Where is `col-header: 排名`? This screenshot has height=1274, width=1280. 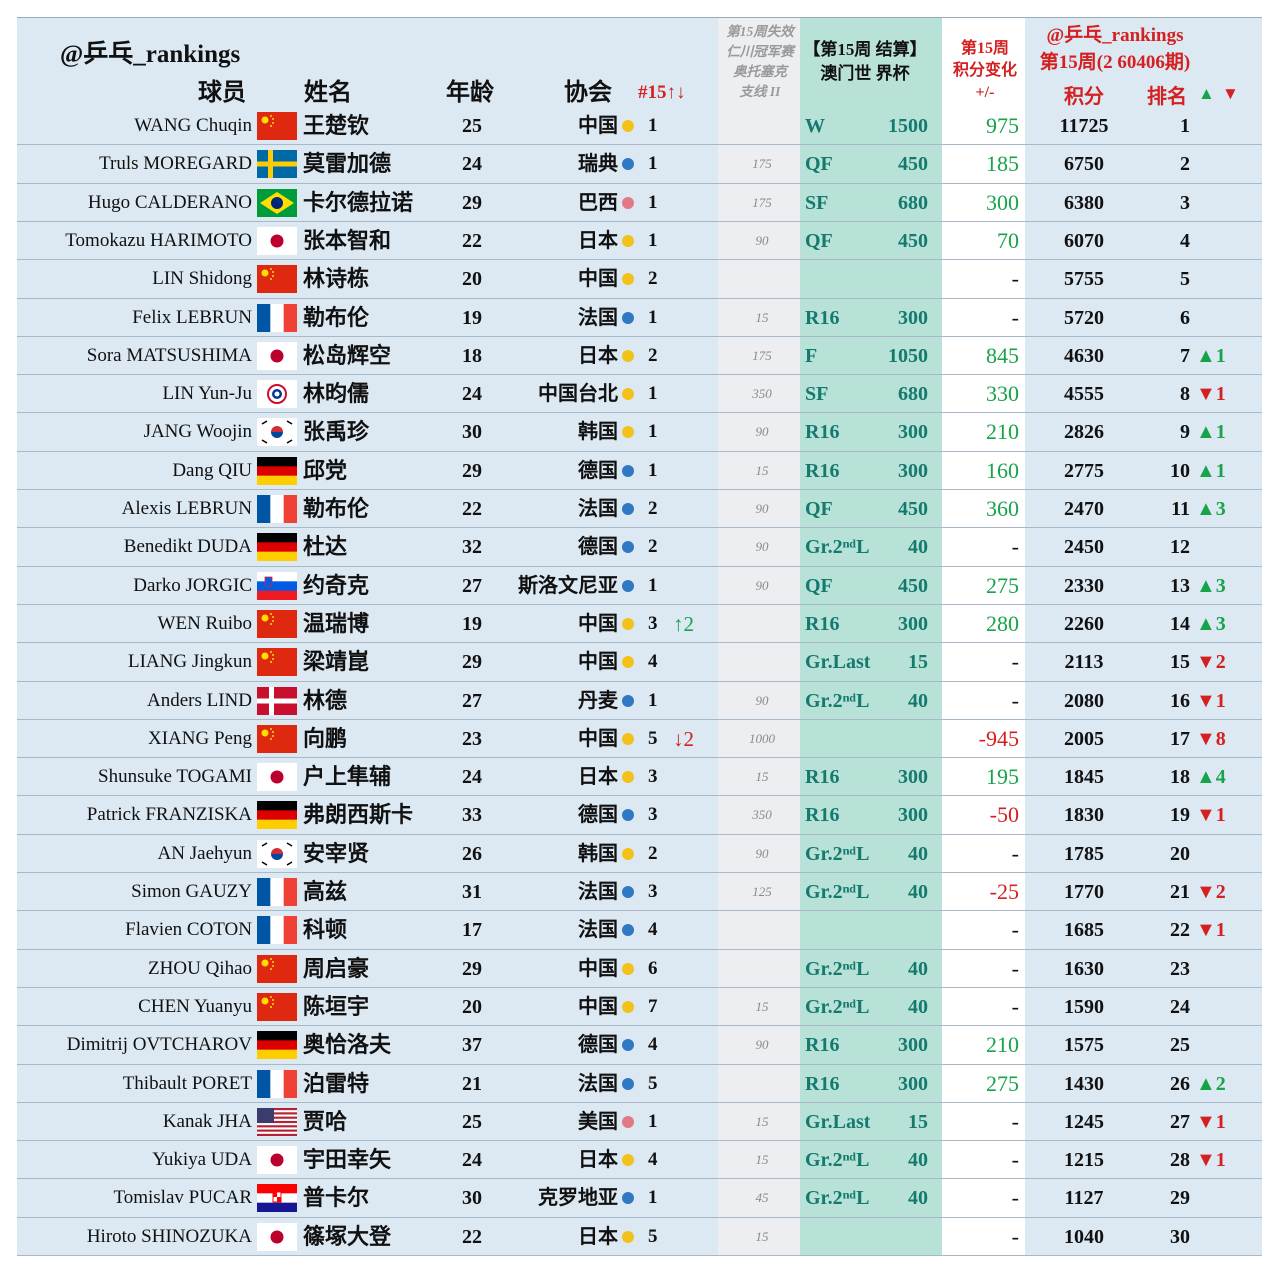
col-header: 排名 is located at coordinates (1167, 97).